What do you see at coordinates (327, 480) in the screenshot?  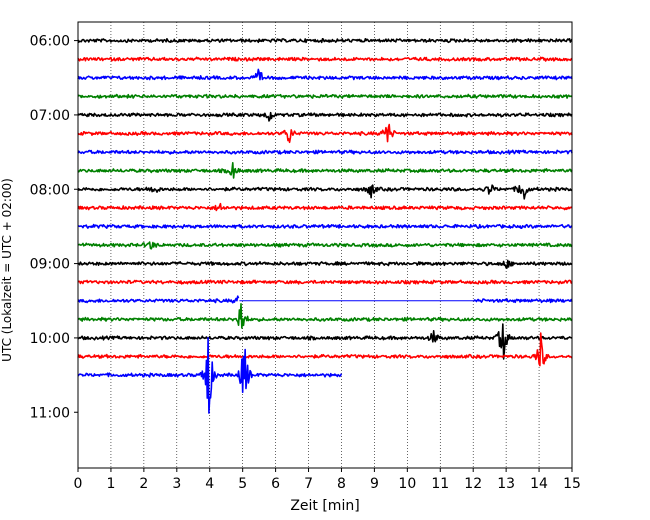 I see `x-axis: 0 1 2 3 4 5 6 7 8 9 10 11 12 13 14 15` at bounding box center [327, 480].